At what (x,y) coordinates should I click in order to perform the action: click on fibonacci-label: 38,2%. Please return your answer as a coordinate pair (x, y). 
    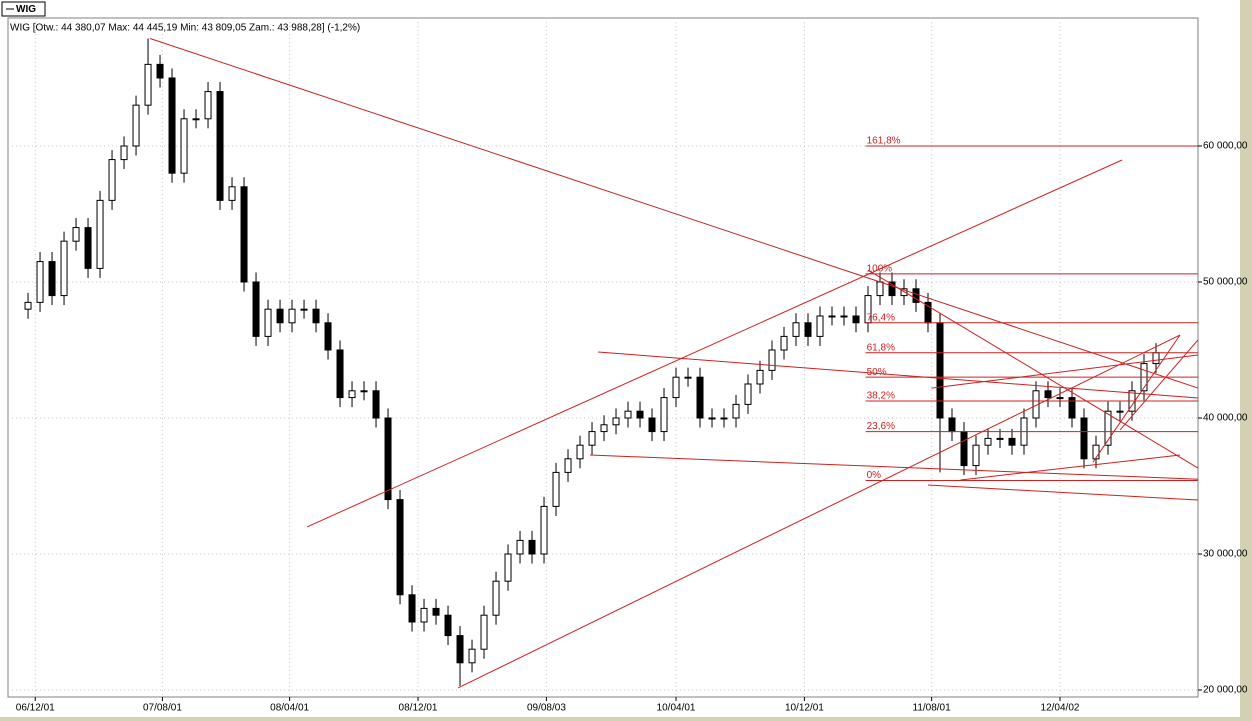
    Looking at the image, I should click on (881, 396).